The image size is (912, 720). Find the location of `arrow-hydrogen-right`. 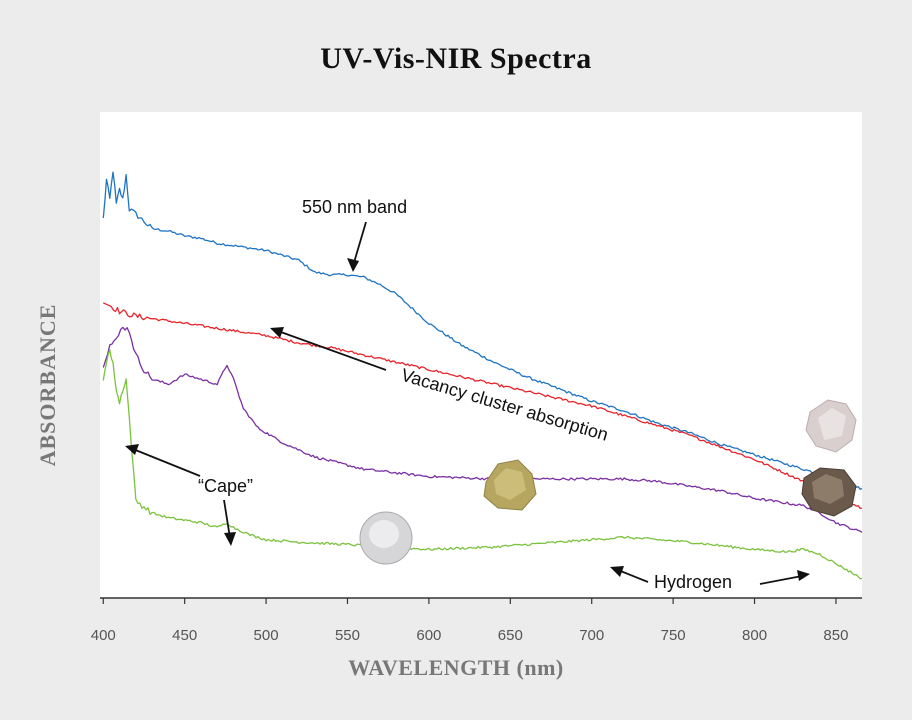

arrow-hydrogen-right is located at coordinates (781, 580).